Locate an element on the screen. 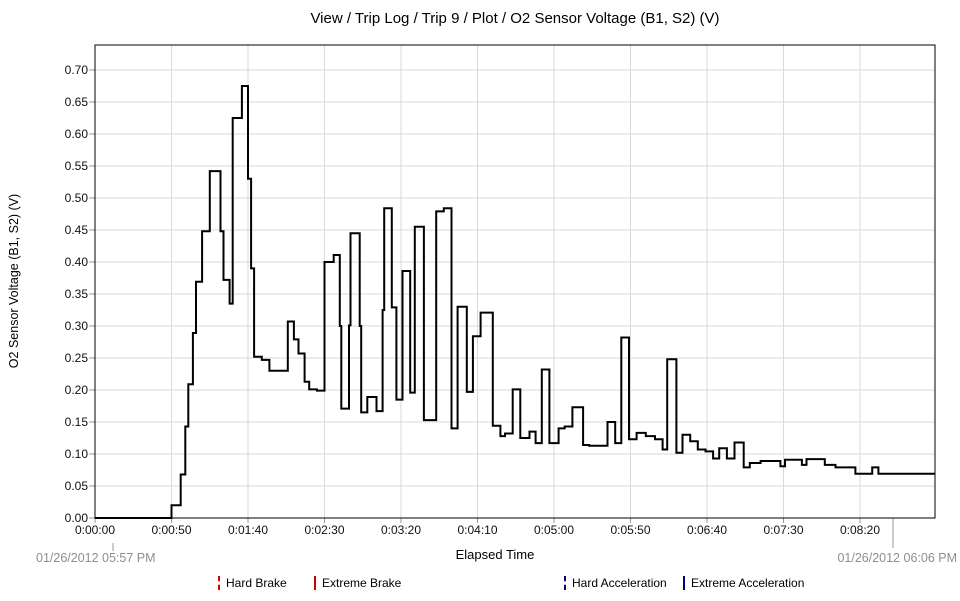 This screenshot has width=960, height=601. x-tick-label: 0:06:40 is located at coordinates (707, 530).